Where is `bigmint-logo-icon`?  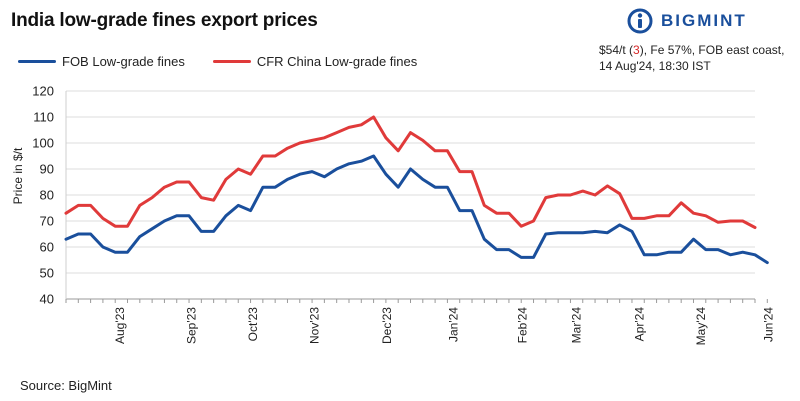 bigmint-logo-icon is located at coordinates (640, 21).